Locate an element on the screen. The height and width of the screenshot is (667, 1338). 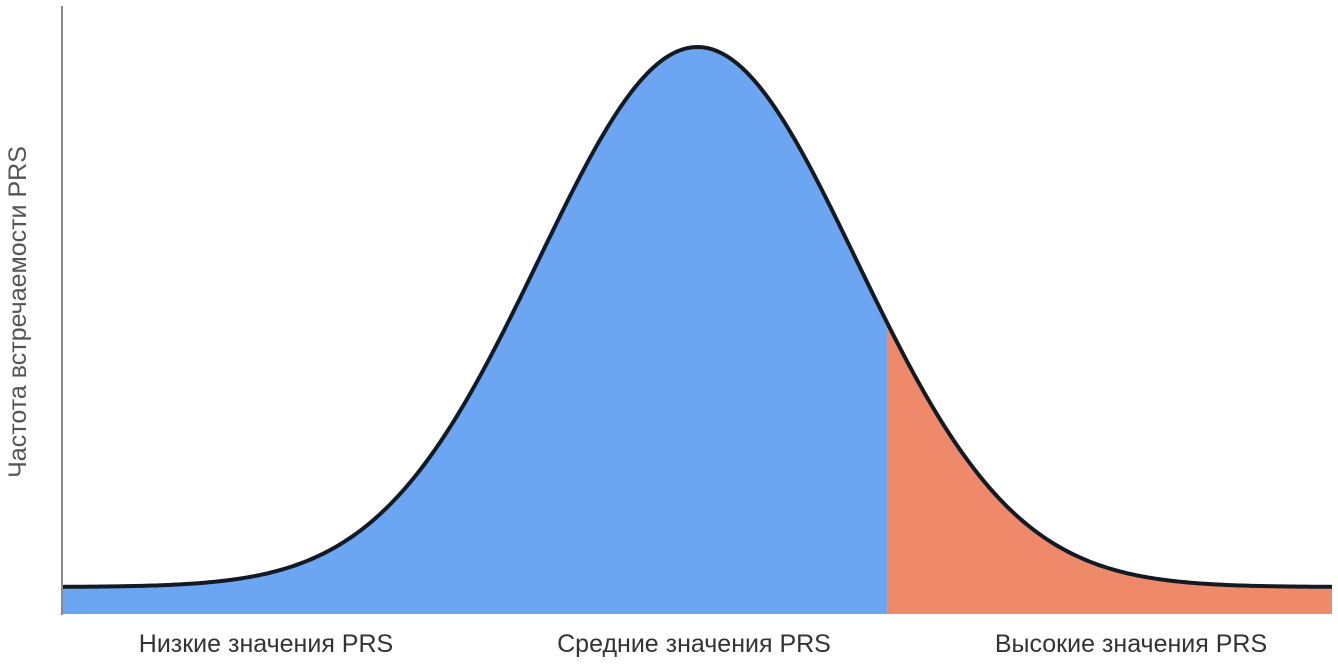
x-category-label: Высокие значения PRS is located at coordinates (1131, 644).